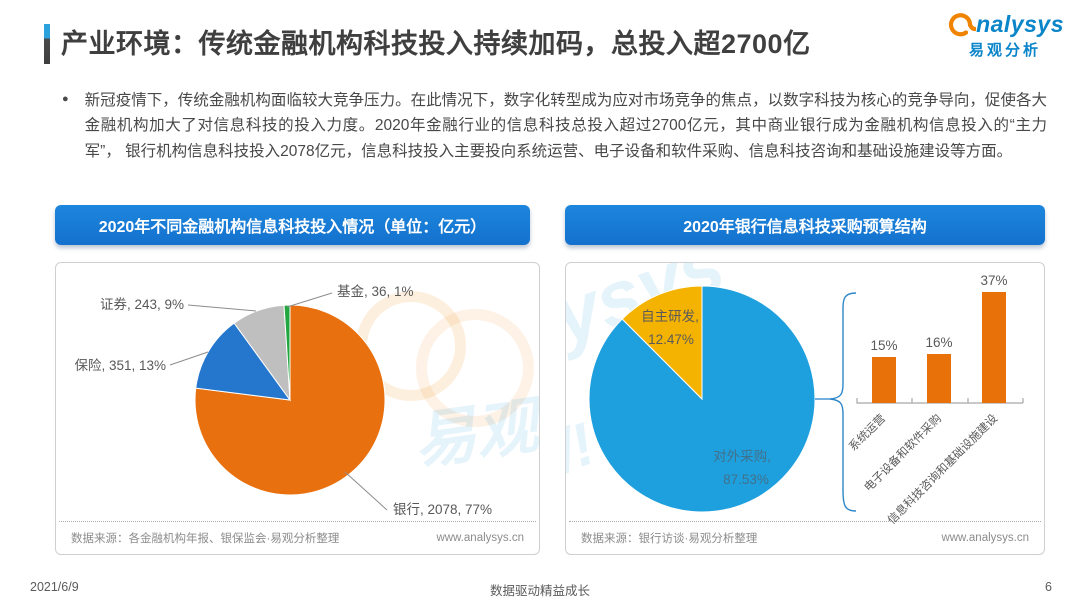 The height and width of the screenshot is (608, 1080). Describe the element at coordinates (943, 469) in the screenshot. I see `bar-category-2: 信息科技咨询和基础设施建设` at that location.